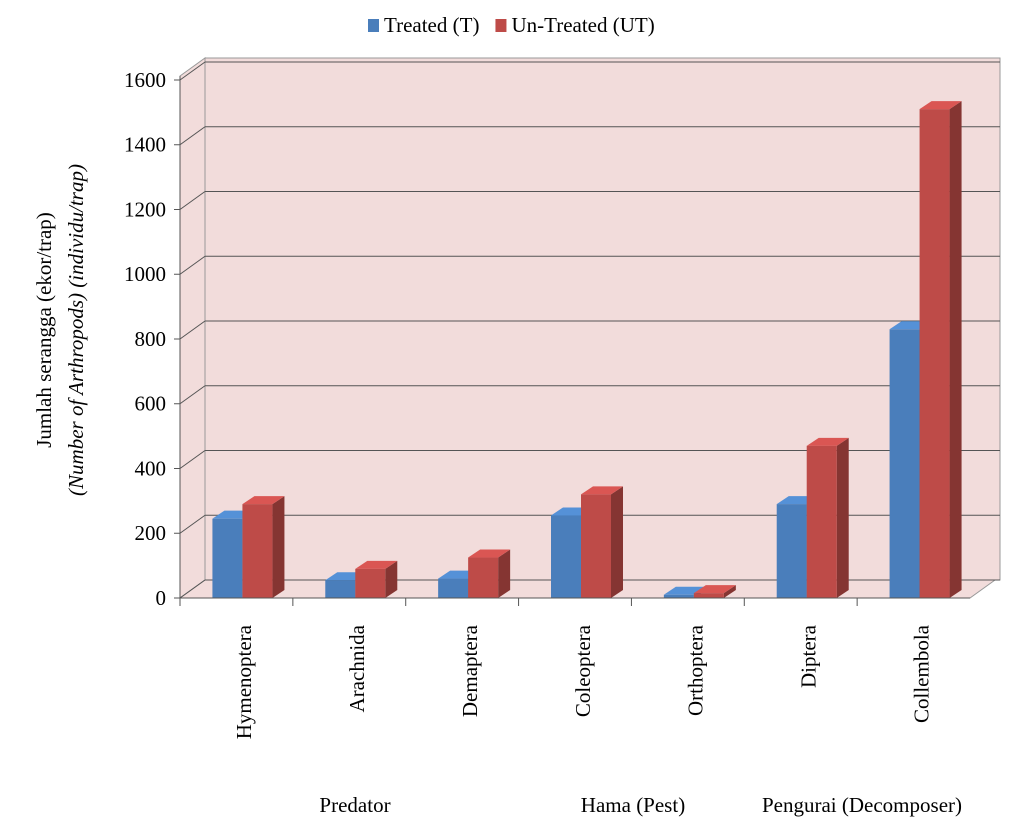 The height and width of the screenshot is (823, 1017). What do you see at coordinates (633, 805) in the screenshot?
I see `group-label: Hama (Pest)` at bounding box center [633, 805].